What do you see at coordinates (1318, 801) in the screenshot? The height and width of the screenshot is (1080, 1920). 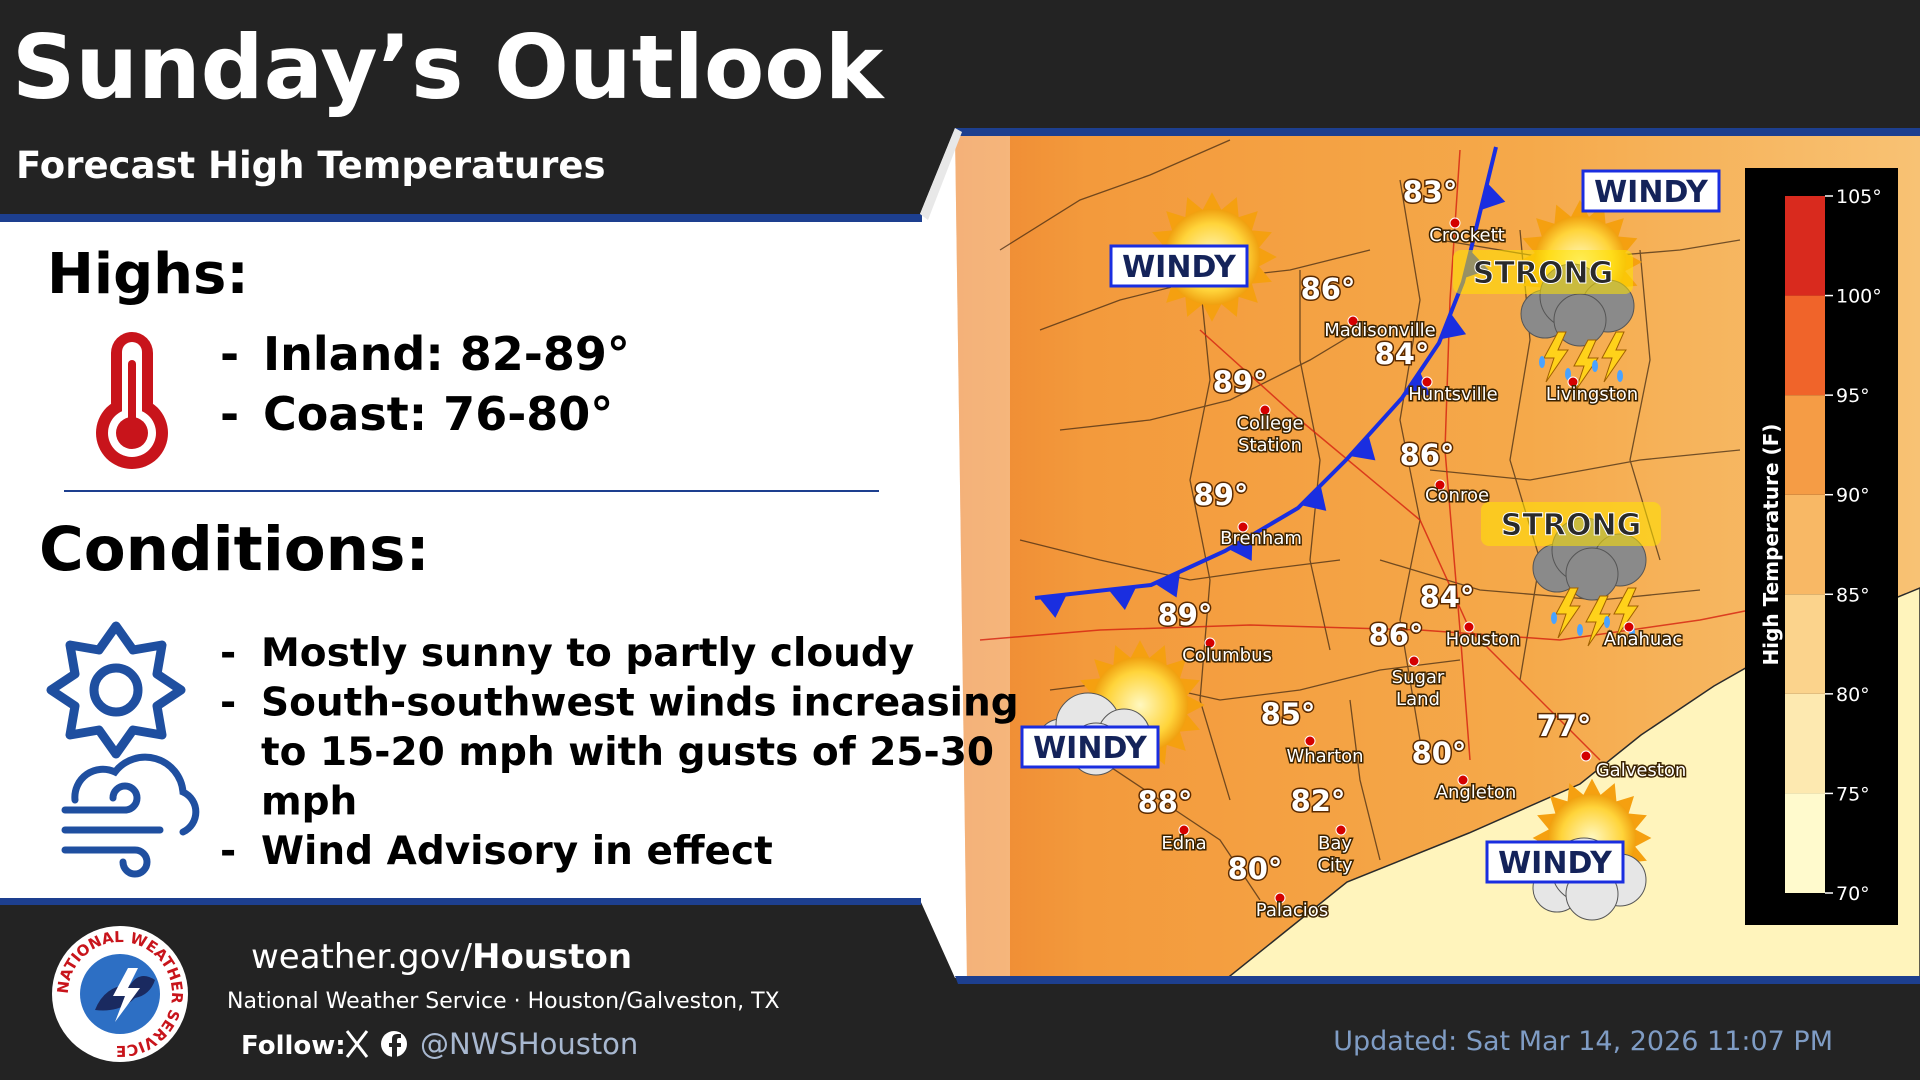 I see `city-temp: 82°` at bounding box center [1318, 801].